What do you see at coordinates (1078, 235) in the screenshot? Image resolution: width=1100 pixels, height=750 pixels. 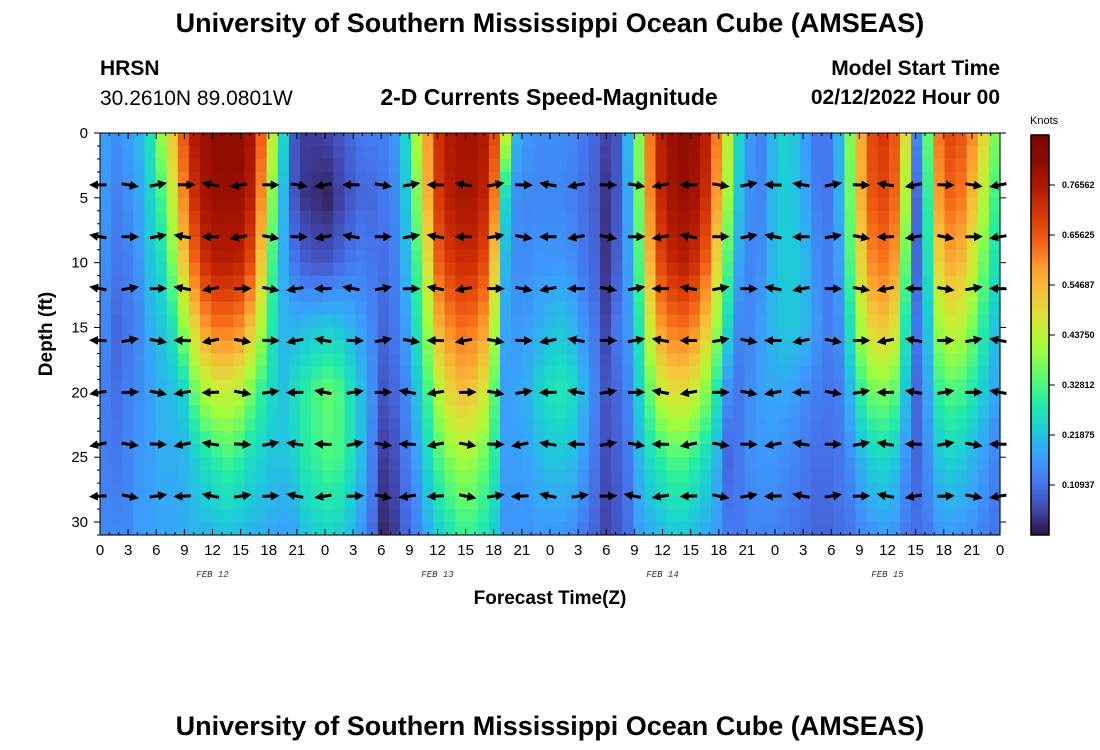 I see `colorbar-tick-label: 0.65625` at bounding box center [1078, 235].